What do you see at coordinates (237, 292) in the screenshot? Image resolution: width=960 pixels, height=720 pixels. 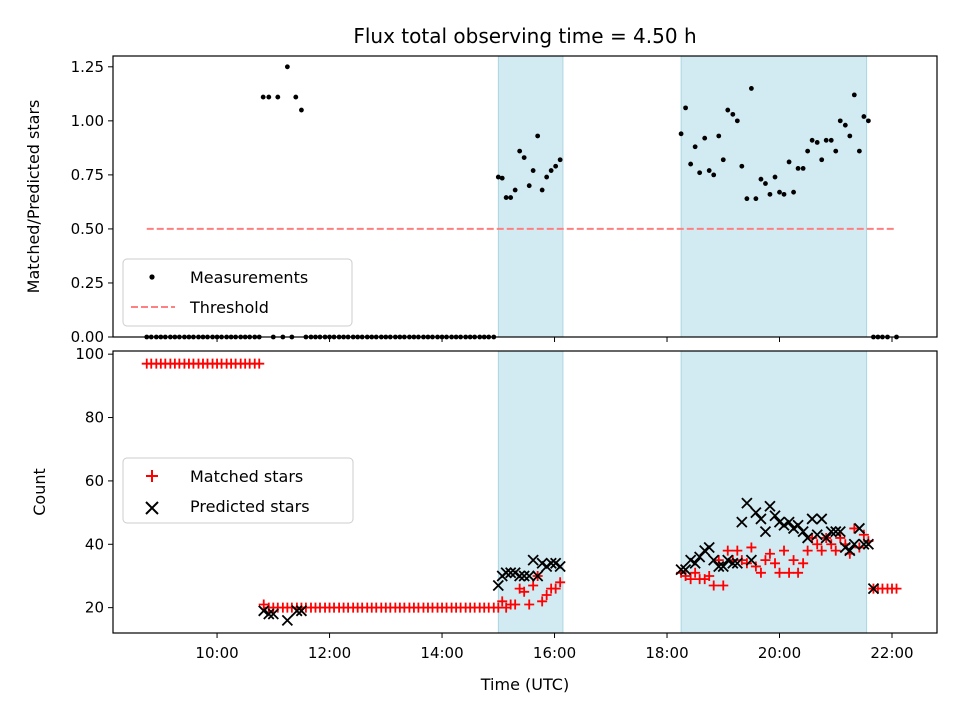 I see `legend-top-box` at bounding box center [237, 292].